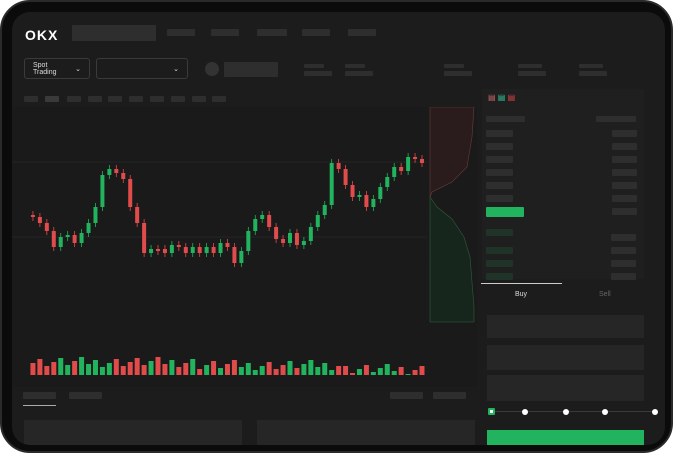 The height and width of the screenshot is (453, 673). I want to click on book-view-icons: ▤ ▤ ▤, so click(501, 97).